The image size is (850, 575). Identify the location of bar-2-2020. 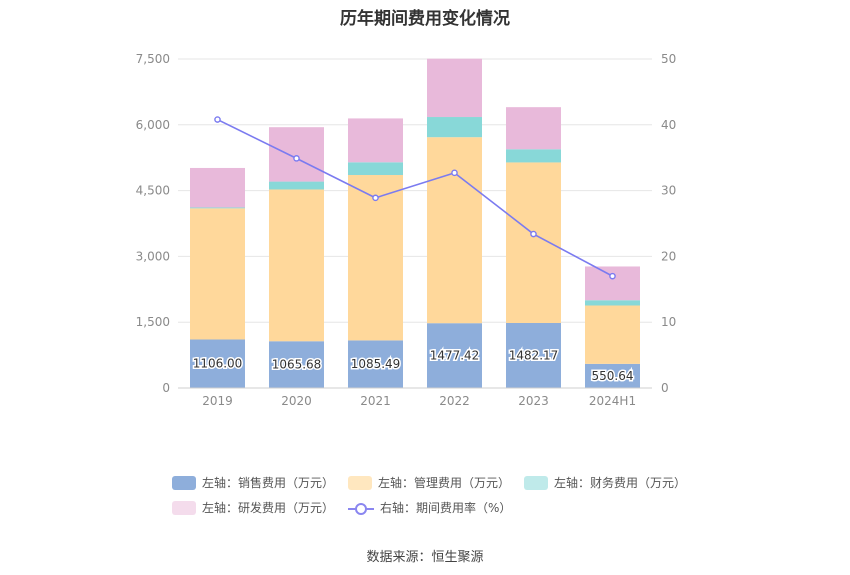
(296, 265).